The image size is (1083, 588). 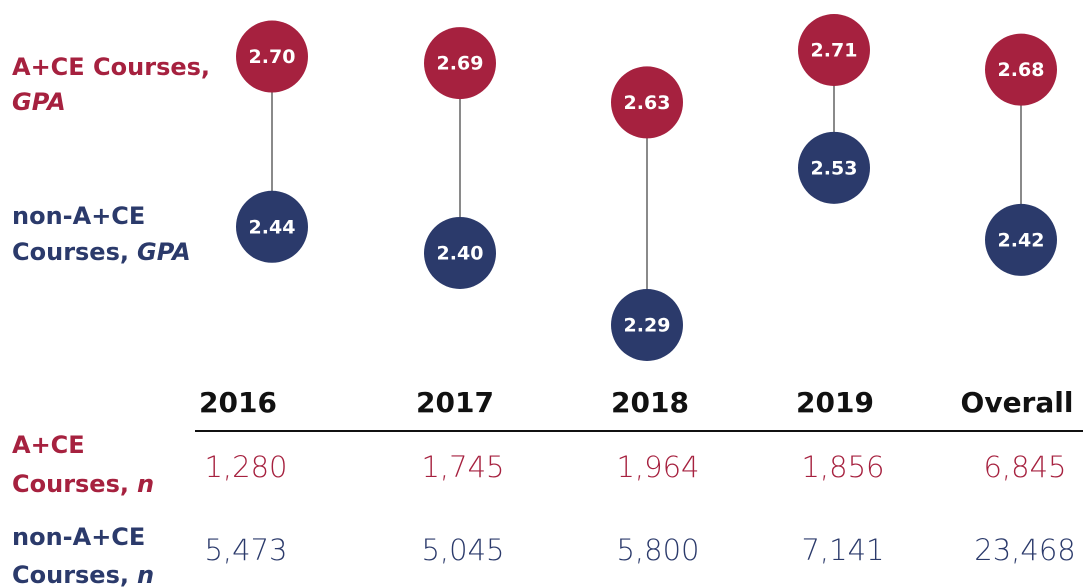 I want to click on table-cell: 1,745, so click(x=462, y=467).